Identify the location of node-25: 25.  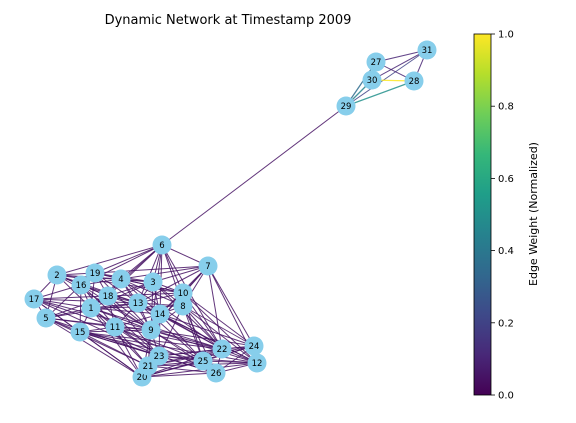
(203, 361).